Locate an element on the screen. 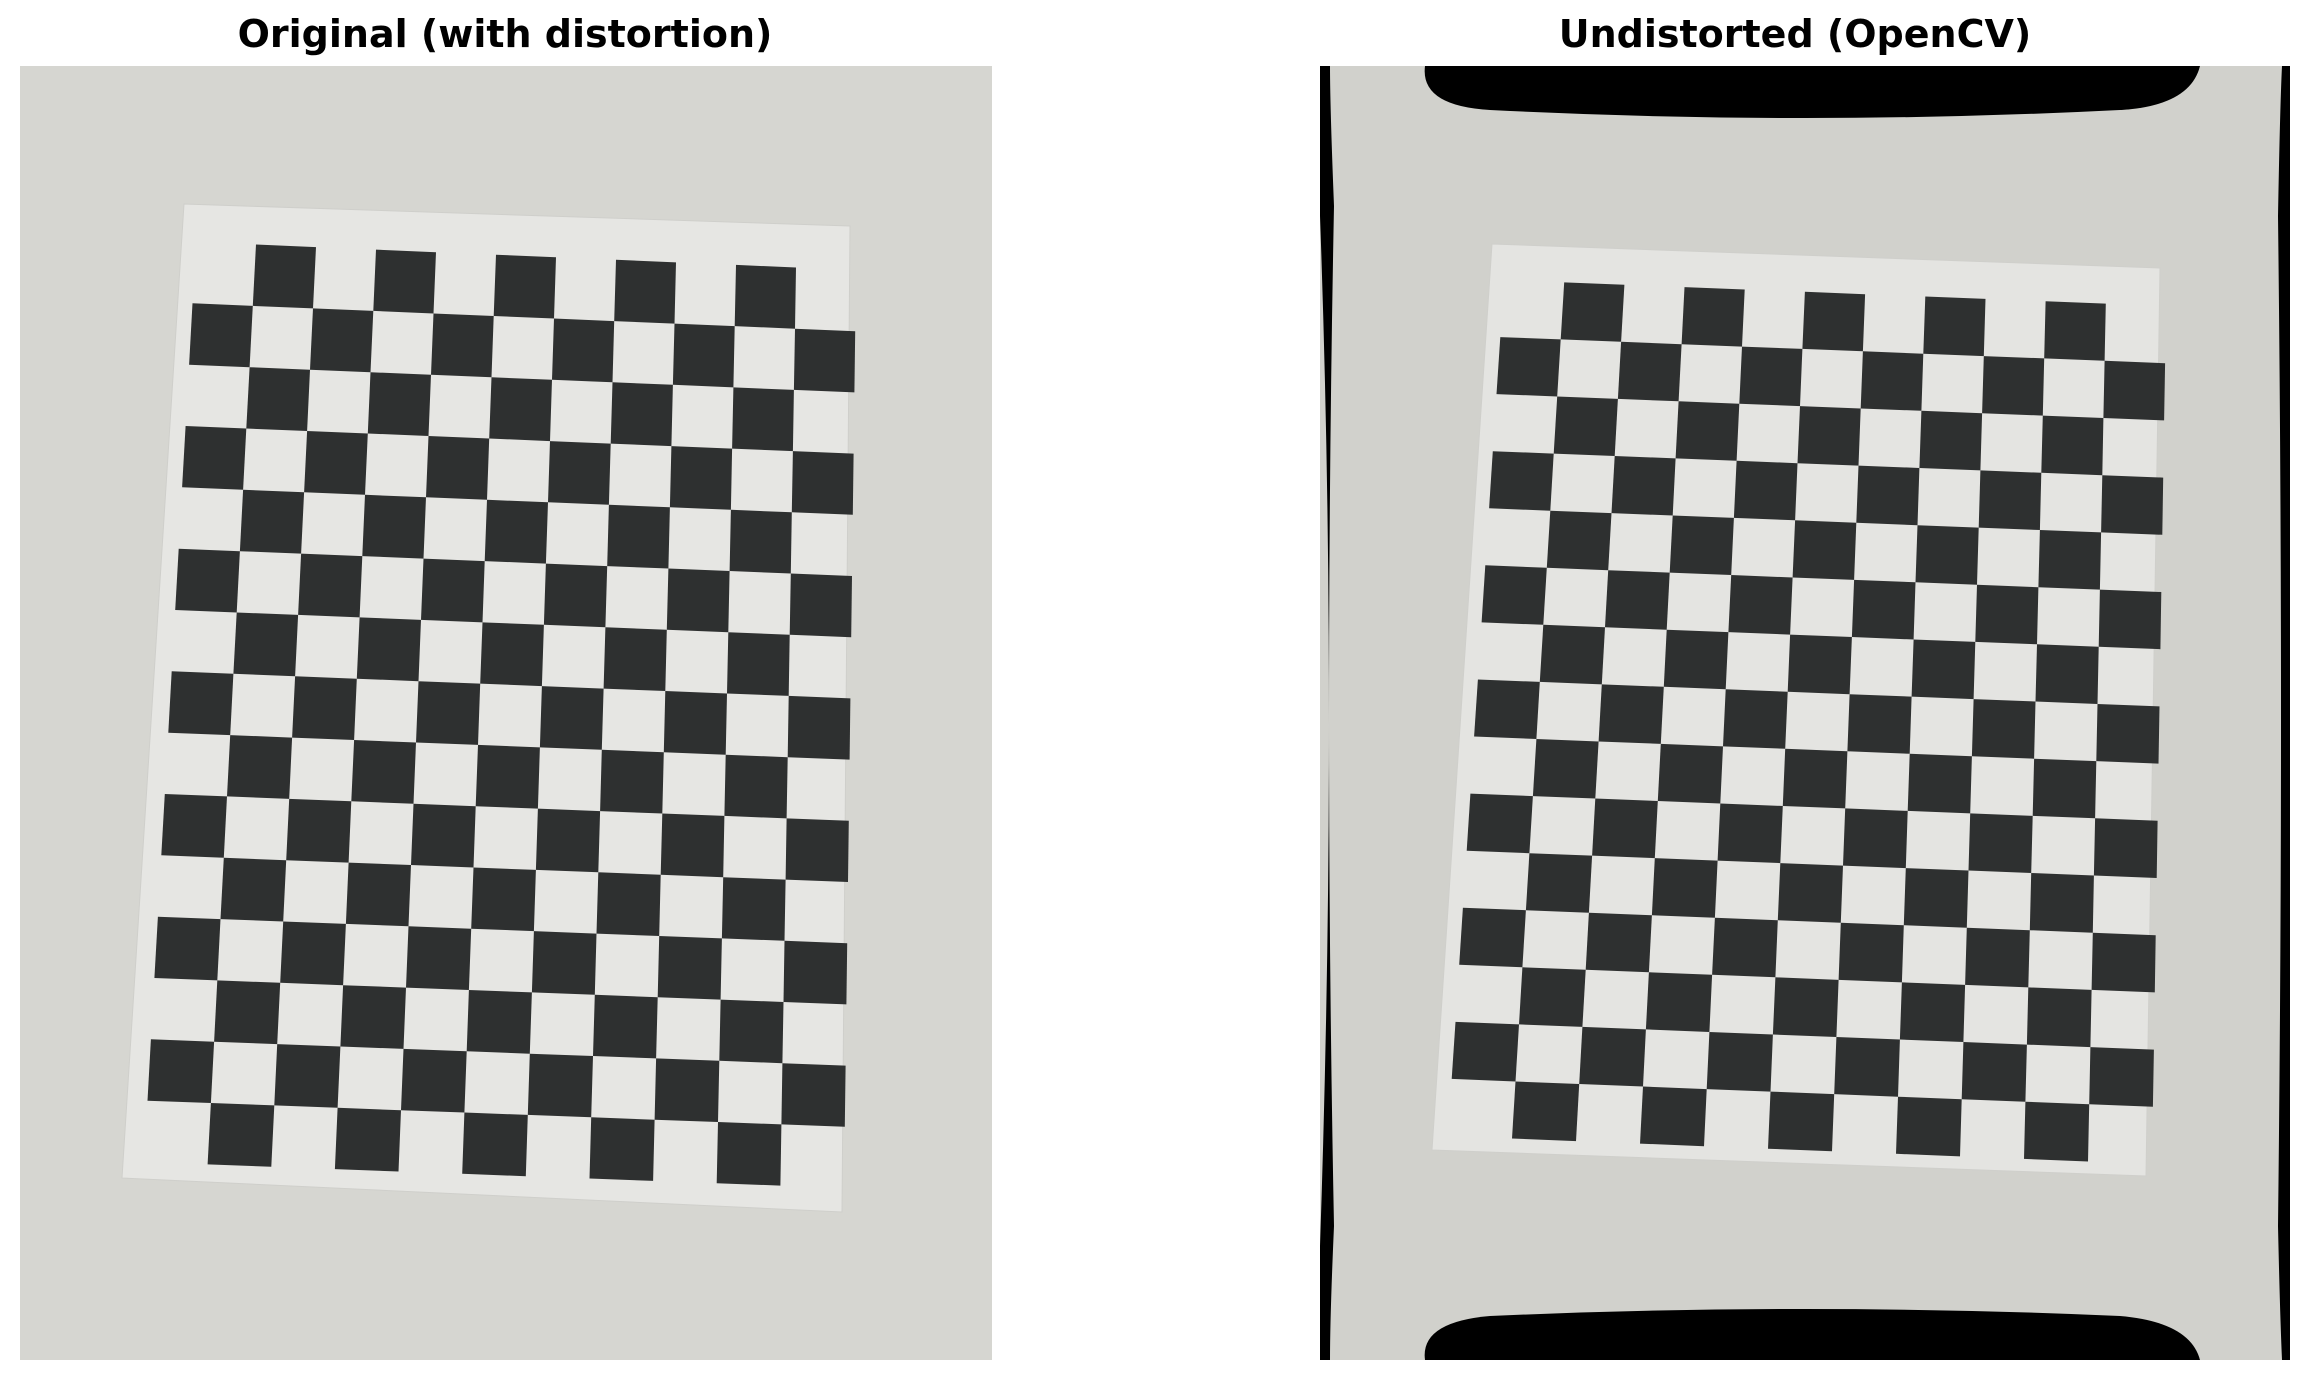 This screenshot has height=1380, width=2306. original-panel-title: Original (with distortion) is located at coordinates (505, 34).